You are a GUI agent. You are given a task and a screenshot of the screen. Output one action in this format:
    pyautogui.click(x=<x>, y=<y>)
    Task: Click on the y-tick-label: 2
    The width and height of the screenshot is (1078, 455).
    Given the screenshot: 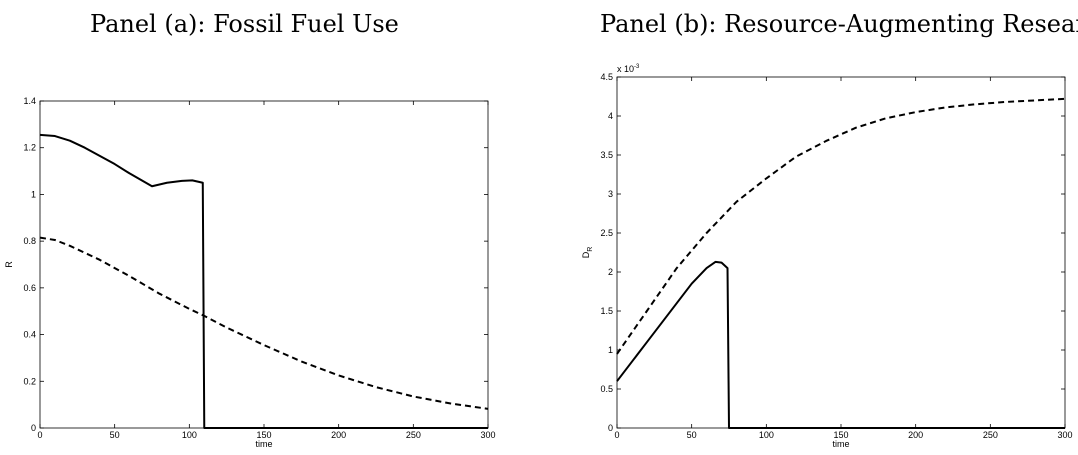 What is the action you would take?
    pyautogui.click(x=610, y=272)
    